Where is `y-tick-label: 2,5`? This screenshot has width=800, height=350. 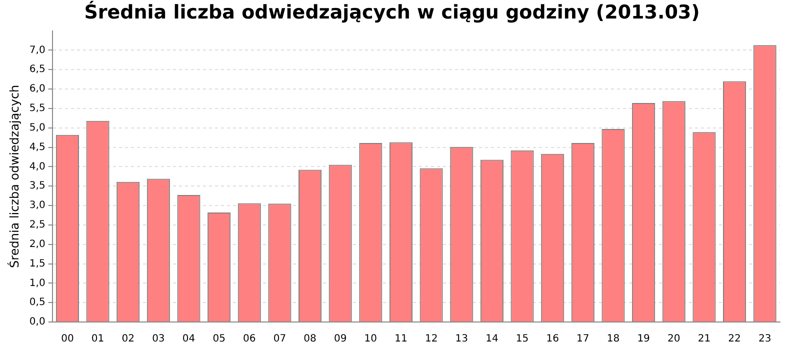 y-tick-label: 2,5 is located at coordinates (37, 225).